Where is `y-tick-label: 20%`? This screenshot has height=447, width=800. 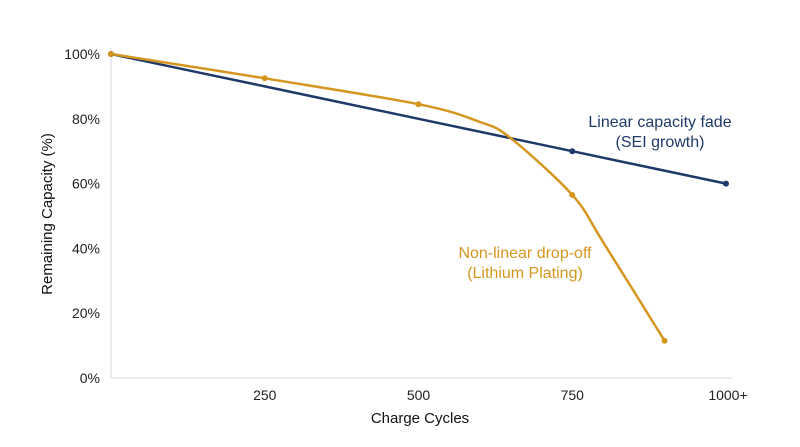 y-tick-label: 20% is located at coordinates (86, 313).